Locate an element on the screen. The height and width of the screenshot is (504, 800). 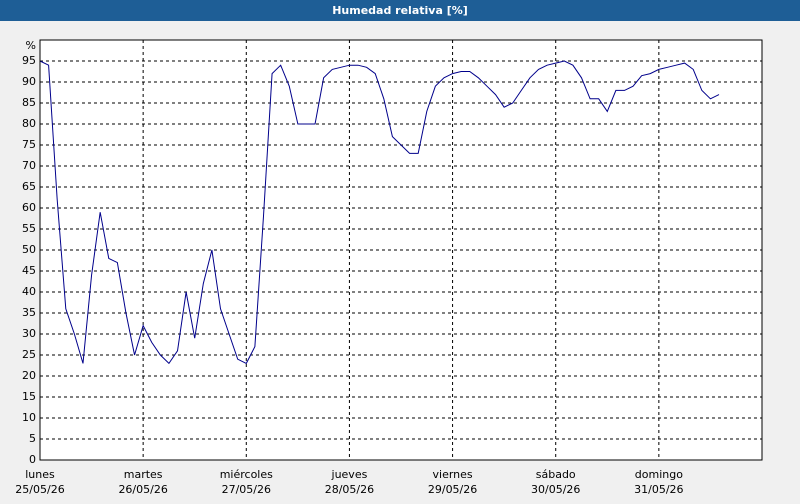
x-tick-label: viernes is located at coordinates (453, 474).